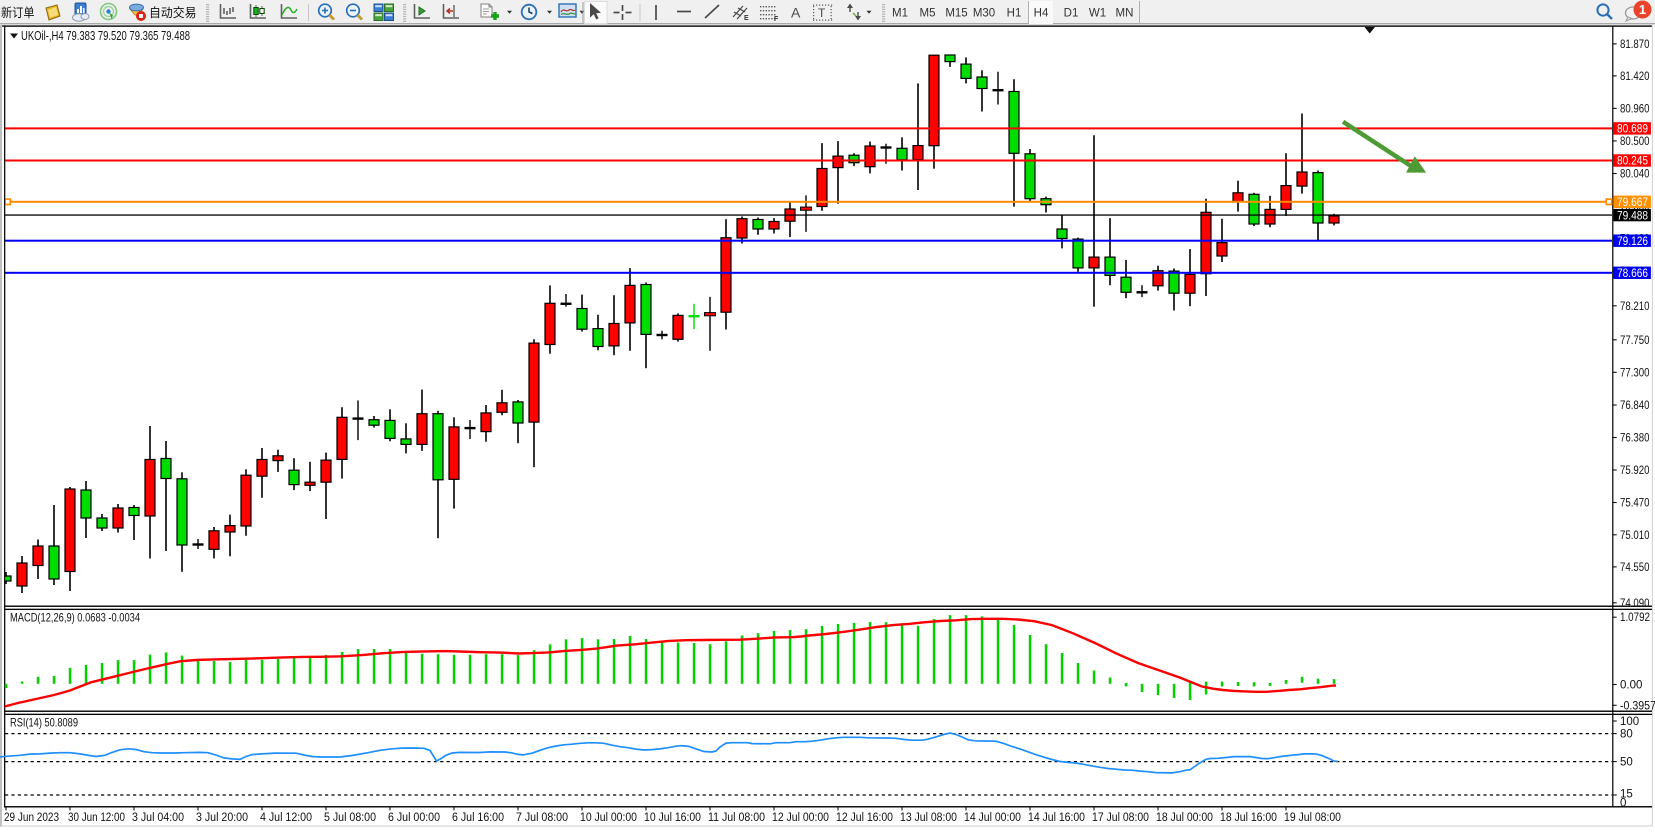 The height and width of the screenshot is (832, 1655). Describe the element at coordinates (956, 14) in the screenshot. I see `svg-text: M15` at that location.